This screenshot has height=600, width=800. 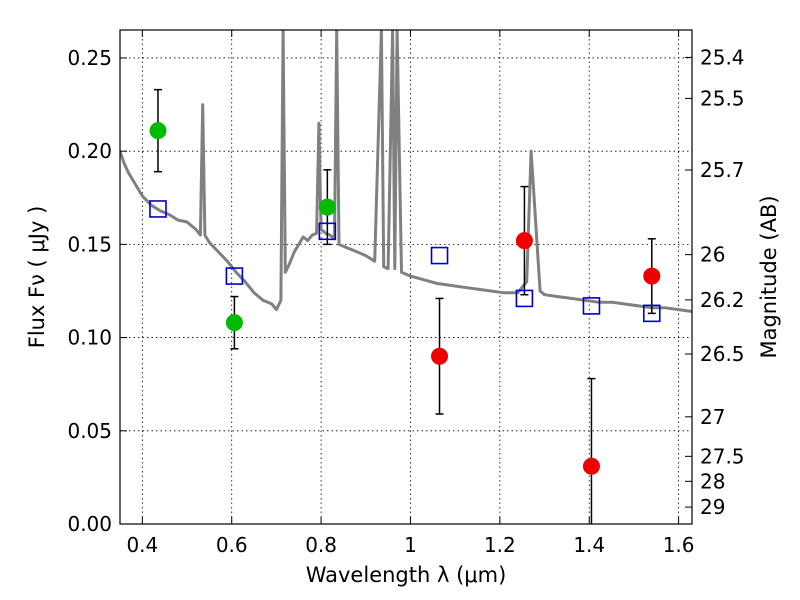 I want to click on y-tick-labels: 0.00 0.05 0.10 0.15 0.20 0.25, so click(x=89, y=291).